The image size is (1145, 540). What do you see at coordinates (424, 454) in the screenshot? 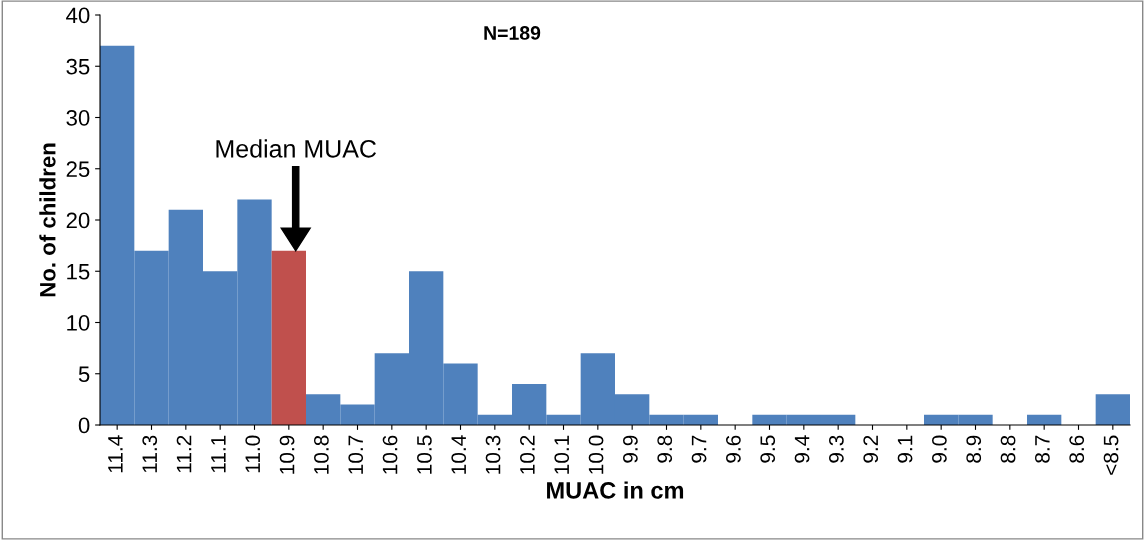
I see `x-tick-label: 10.5` at bounding box center [424, 454].